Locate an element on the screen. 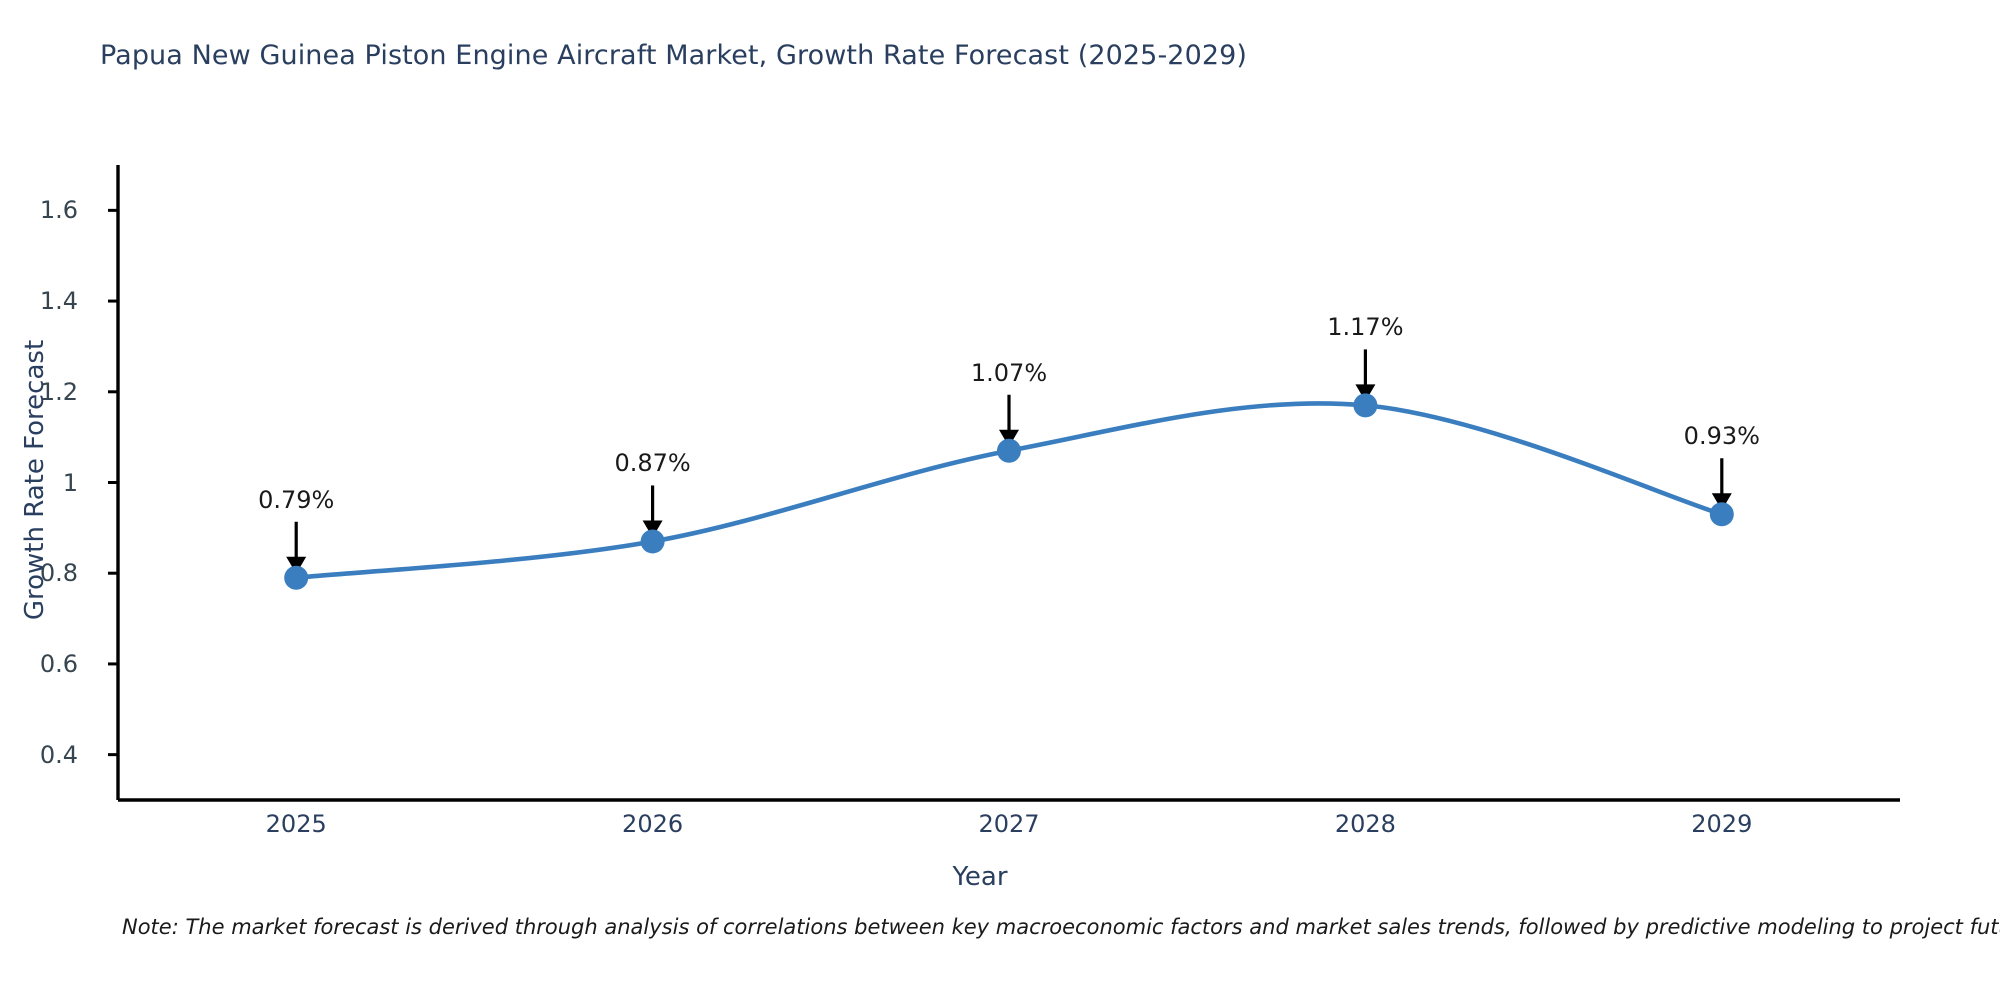 The image size is (2000, 1000). y-tick-label: 0.6 is located at coordinates (58, 663).